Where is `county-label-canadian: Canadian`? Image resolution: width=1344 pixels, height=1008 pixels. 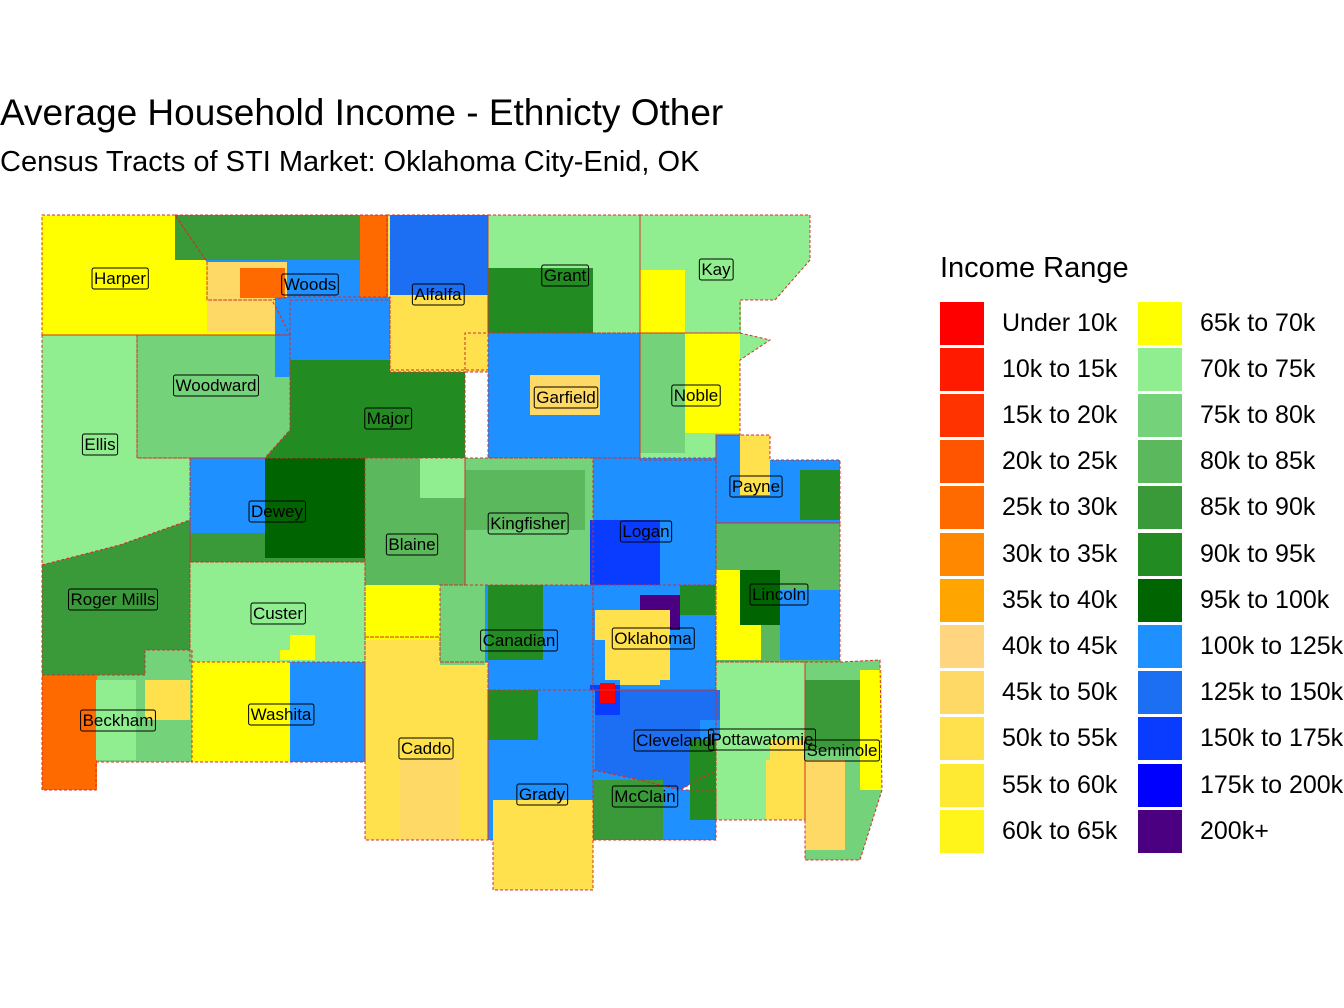
county-label-canadian: Canadian is located at coordinates (519, 640).